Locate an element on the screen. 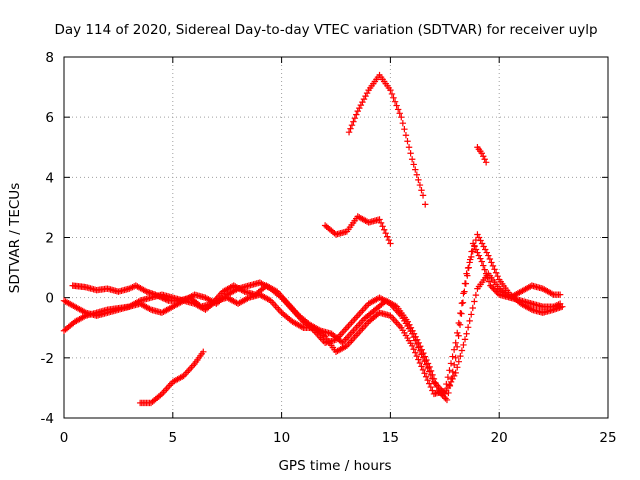 Image resolution: width=640 pixels, height=480 pixels. y-tick-label: -4 is located at coordinates (47, 419).